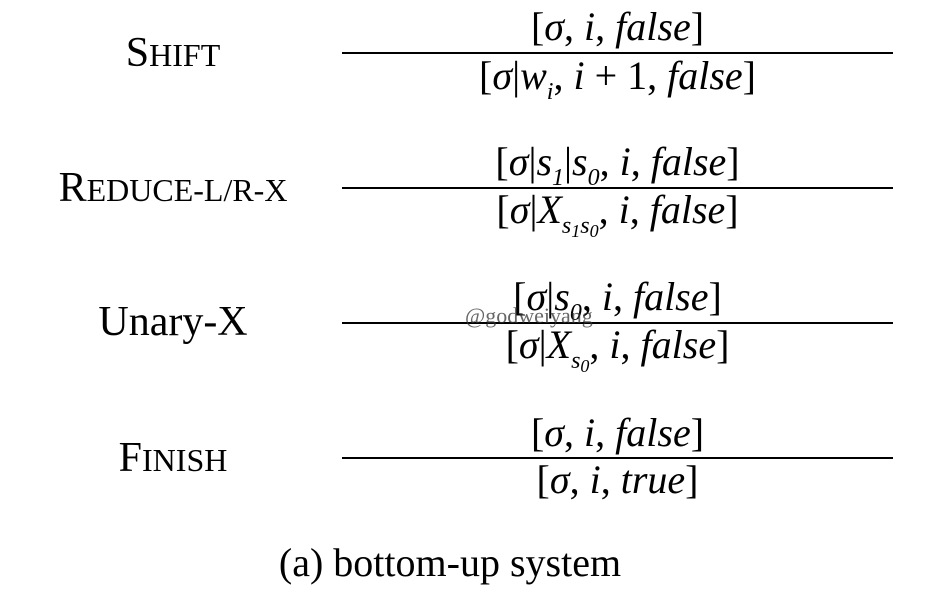 Image resolution: width=929 pixels, height=594 pixels. I want to click on unary-conclusion: [σ|X_{s_0}, i, false] [σ|Xs0, i, false], so click(617, 349).